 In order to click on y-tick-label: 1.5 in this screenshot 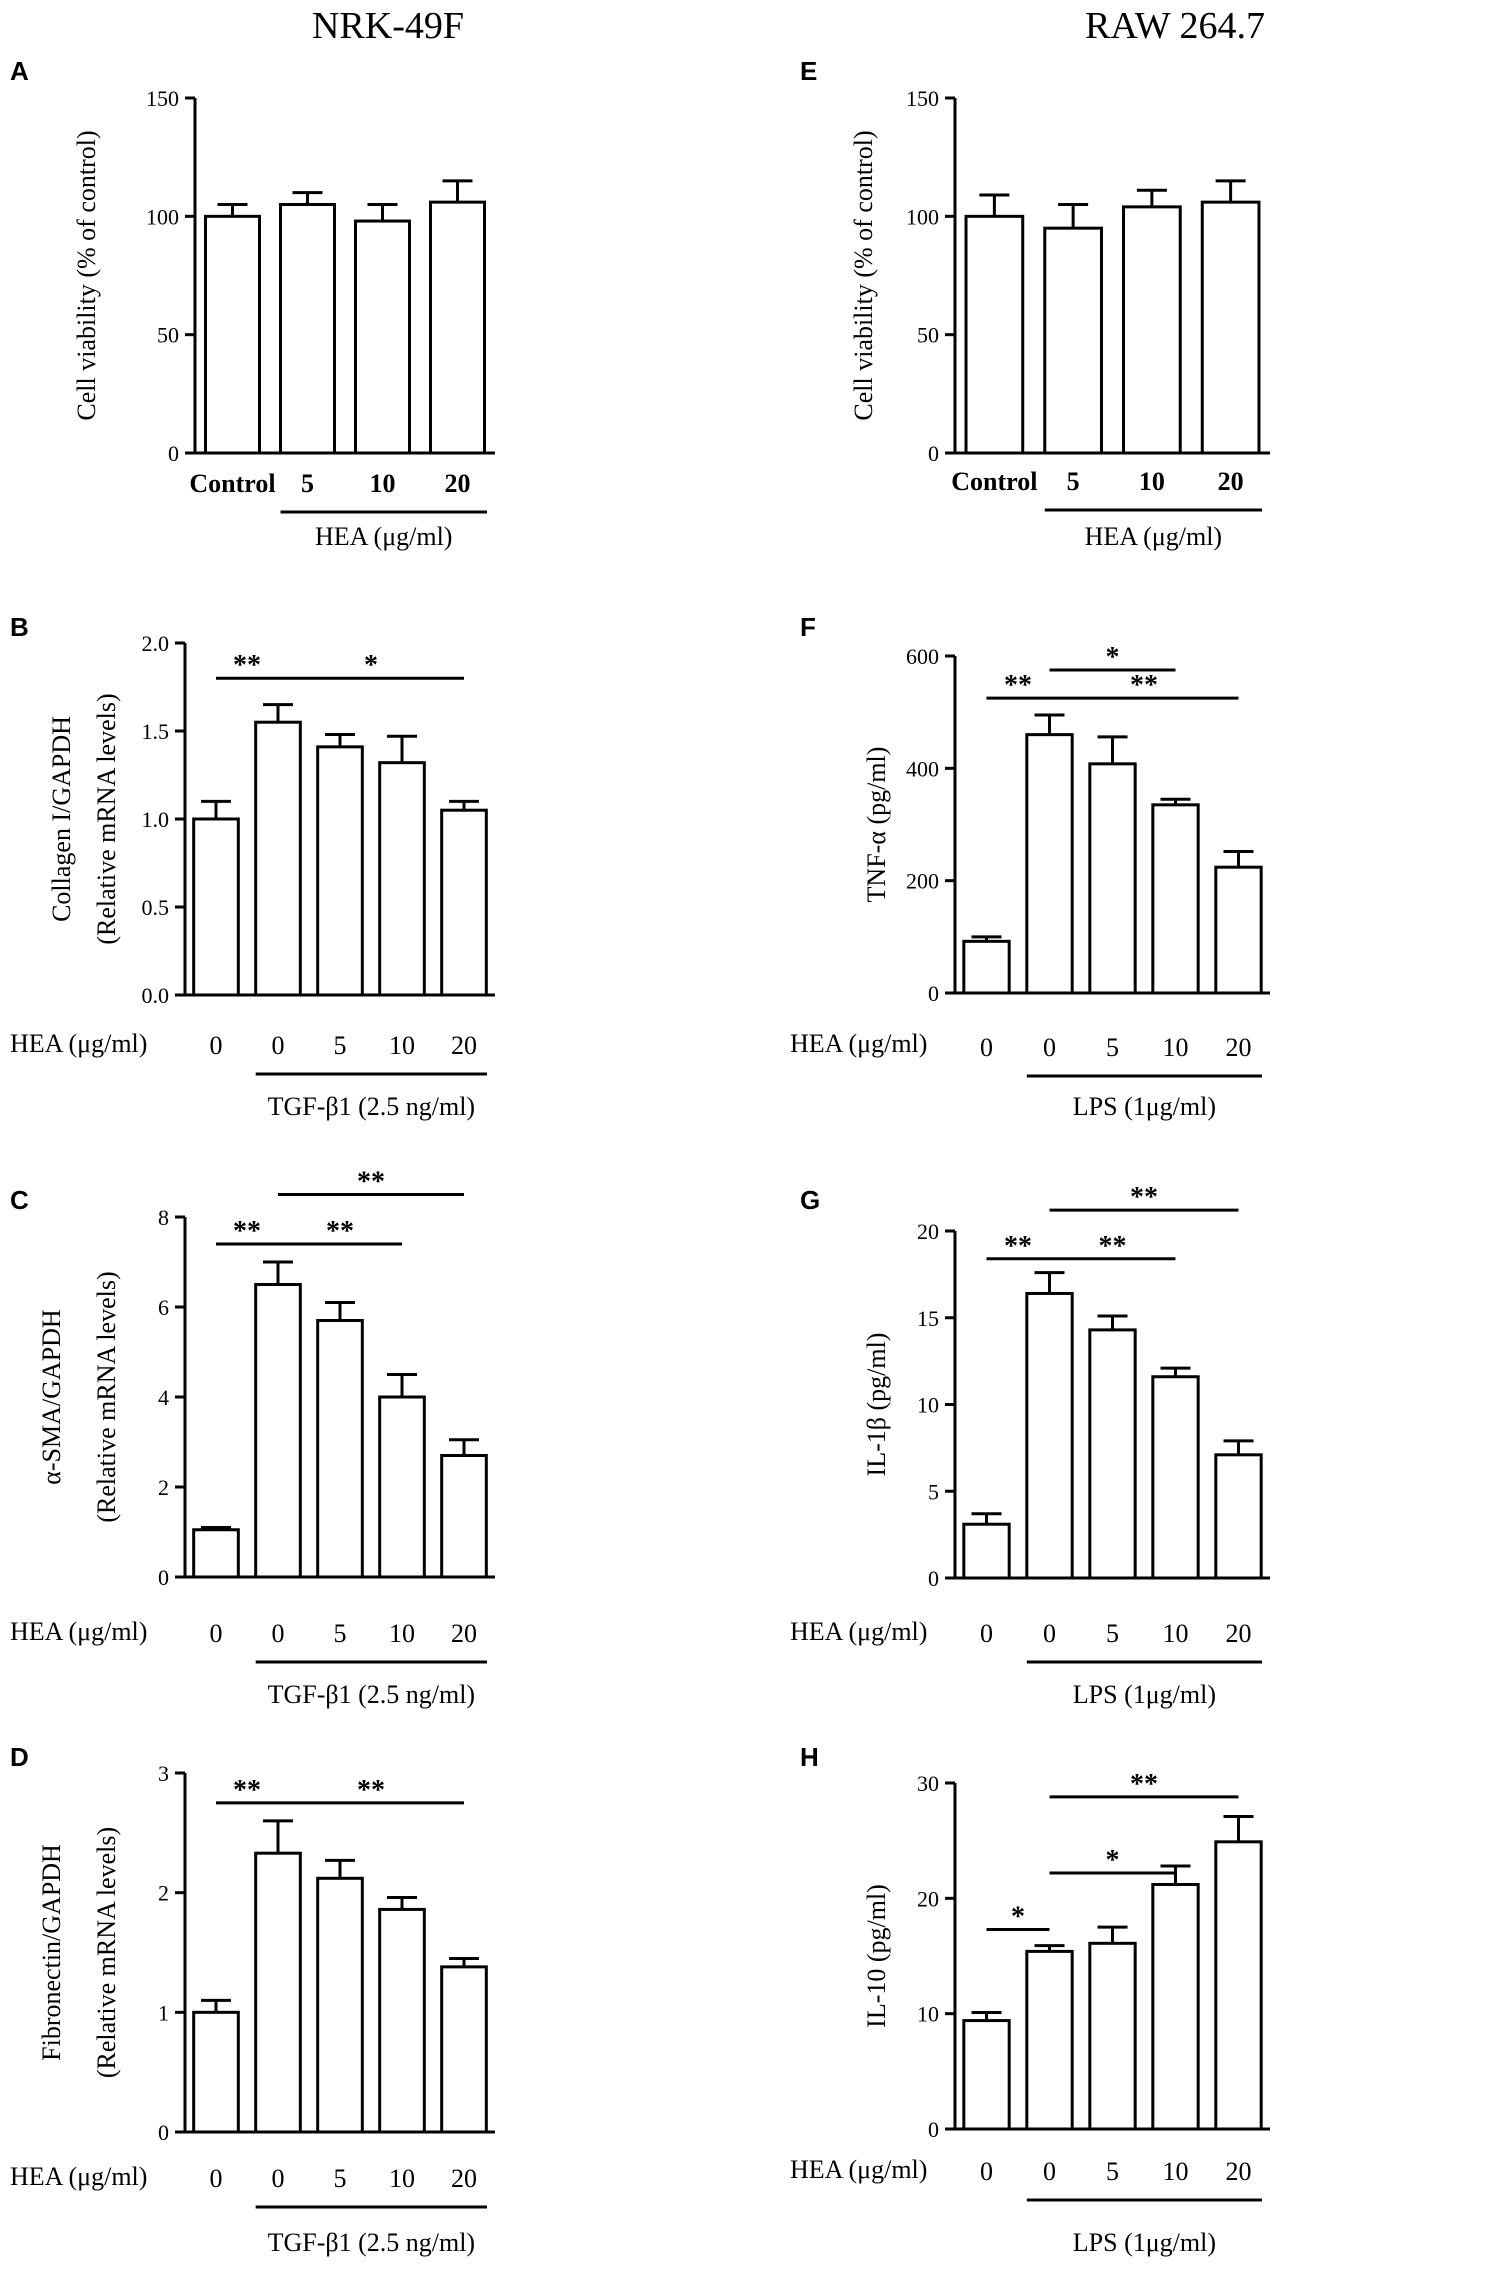, I will do `click(156, 731)`.